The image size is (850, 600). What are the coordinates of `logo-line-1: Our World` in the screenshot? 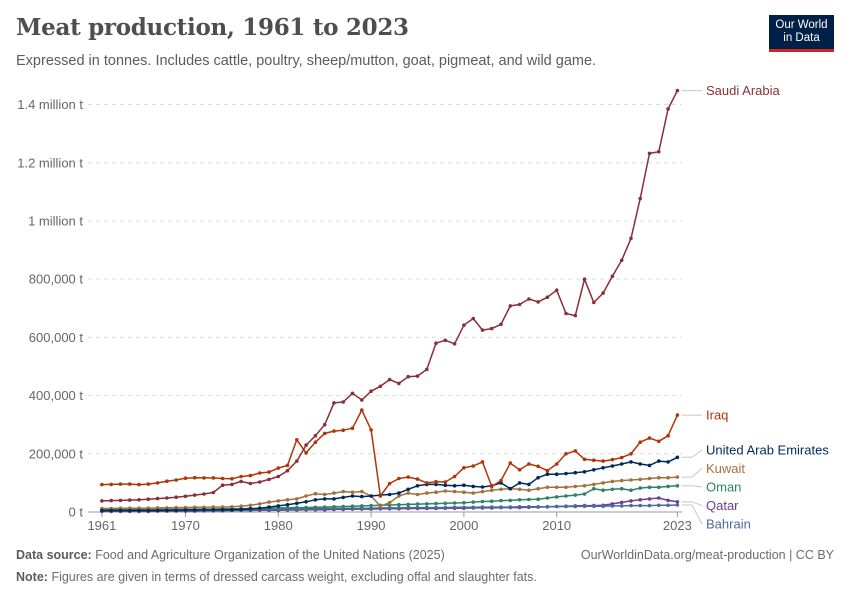 It's located at (801, 25).